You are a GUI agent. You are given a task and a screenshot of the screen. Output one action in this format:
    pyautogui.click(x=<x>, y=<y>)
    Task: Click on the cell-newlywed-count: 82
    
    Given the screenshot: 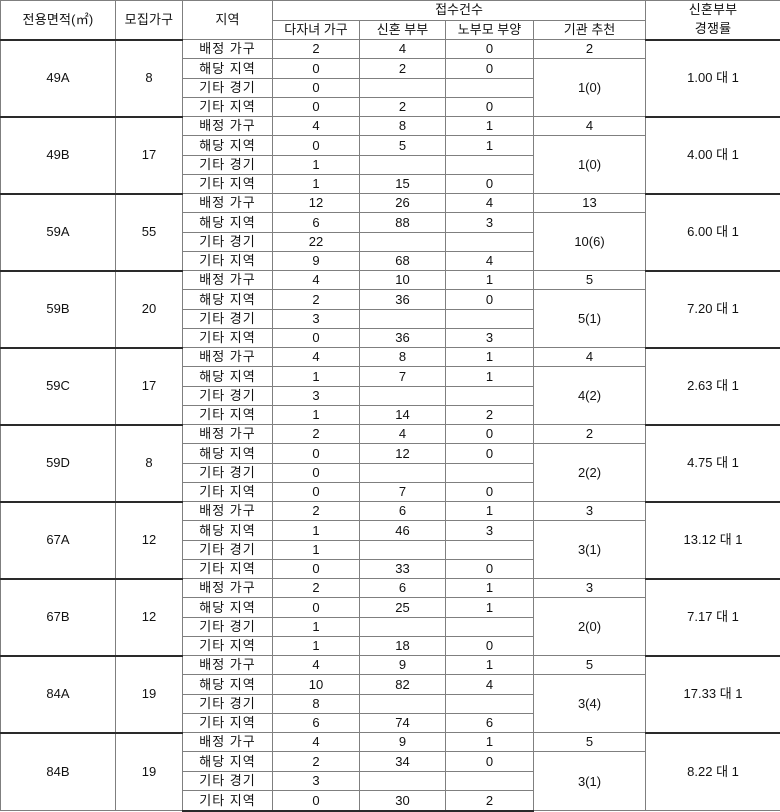 What is the action you would take?
    pyautogui.click(x=403, y=684)
    